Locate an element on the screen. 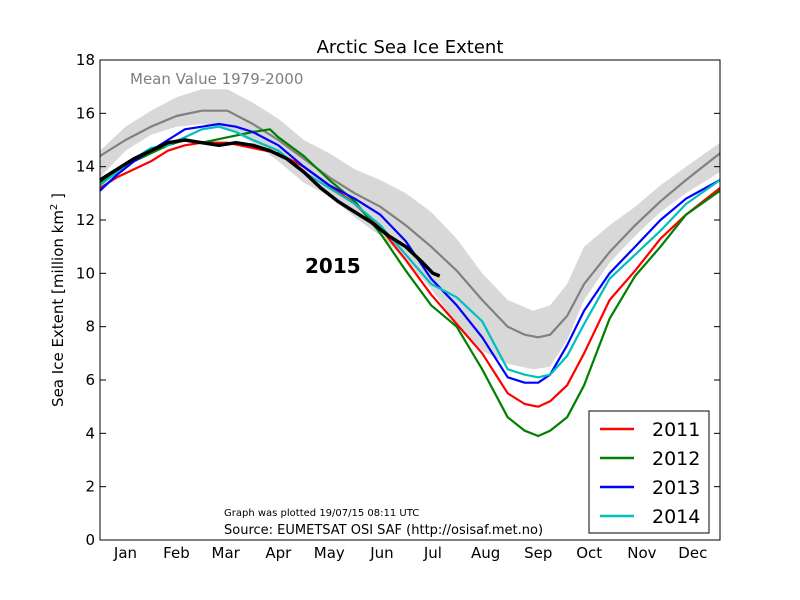  legend: 2011 2012 2013 2014 is located at coordinates (649, 472).